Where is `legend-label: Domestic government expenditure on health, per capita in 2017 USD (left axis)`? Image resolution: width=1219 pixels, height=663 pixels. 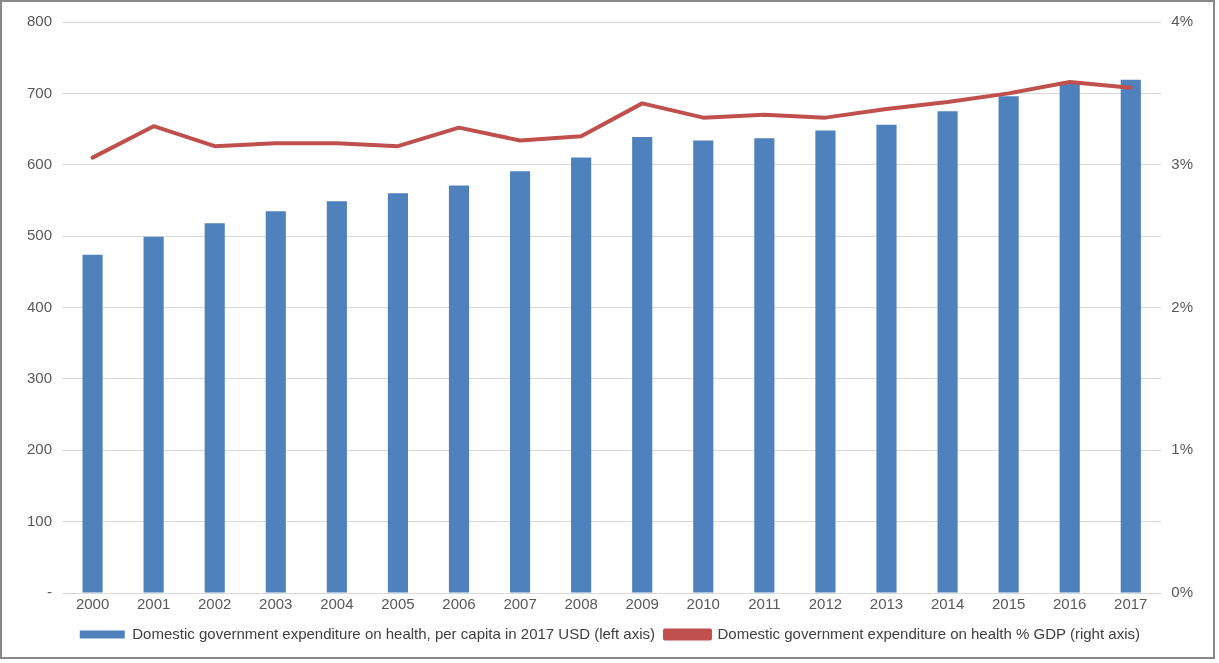 legend-label: Domestic government expenditure on health, per capita in 2017 USD (left axis) is located at coordinates (394, 633).